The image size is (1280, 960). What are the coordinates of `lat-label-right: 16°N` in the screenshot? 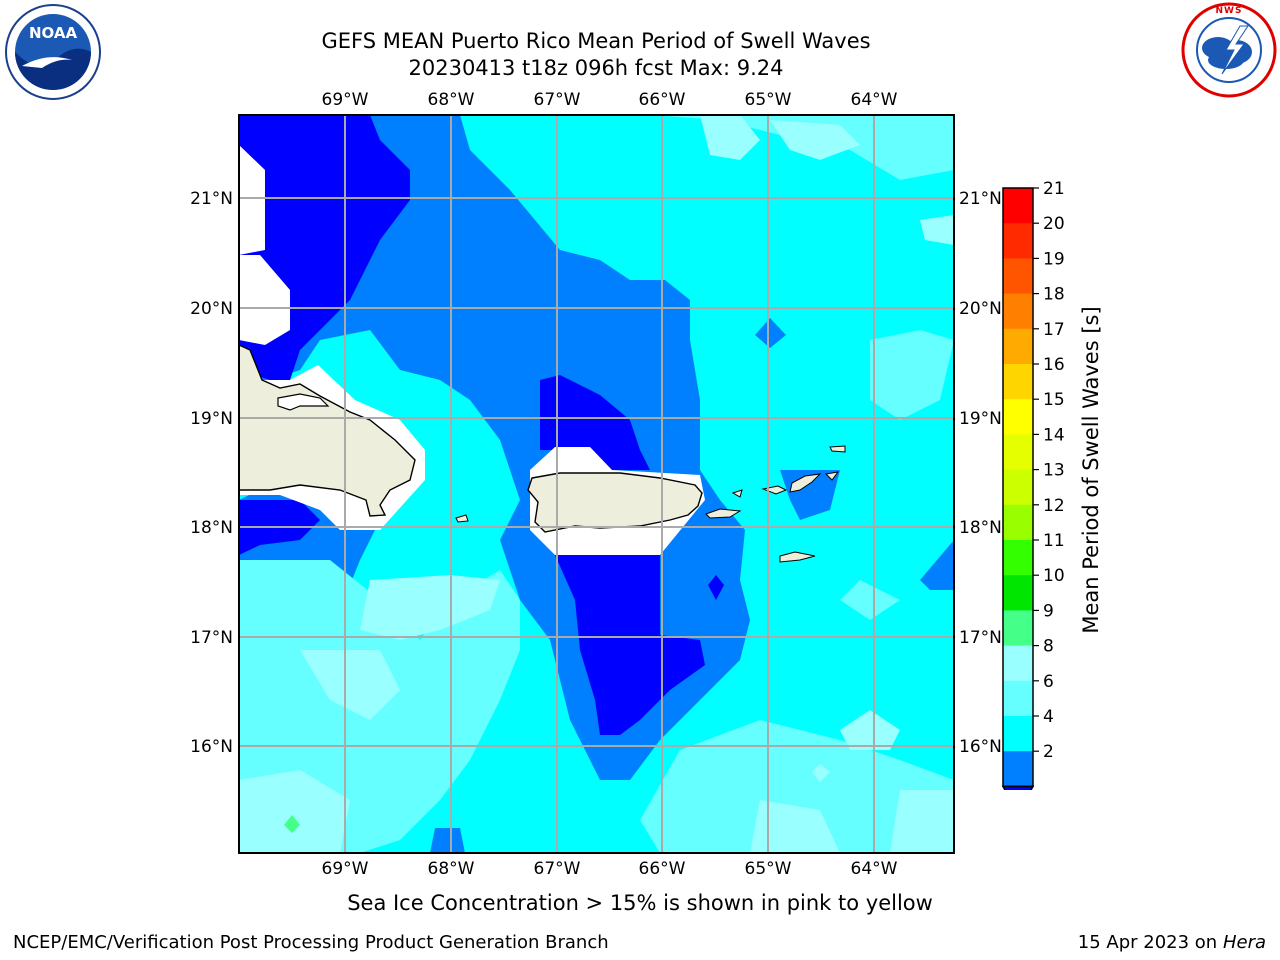 It's located at (980, 747).